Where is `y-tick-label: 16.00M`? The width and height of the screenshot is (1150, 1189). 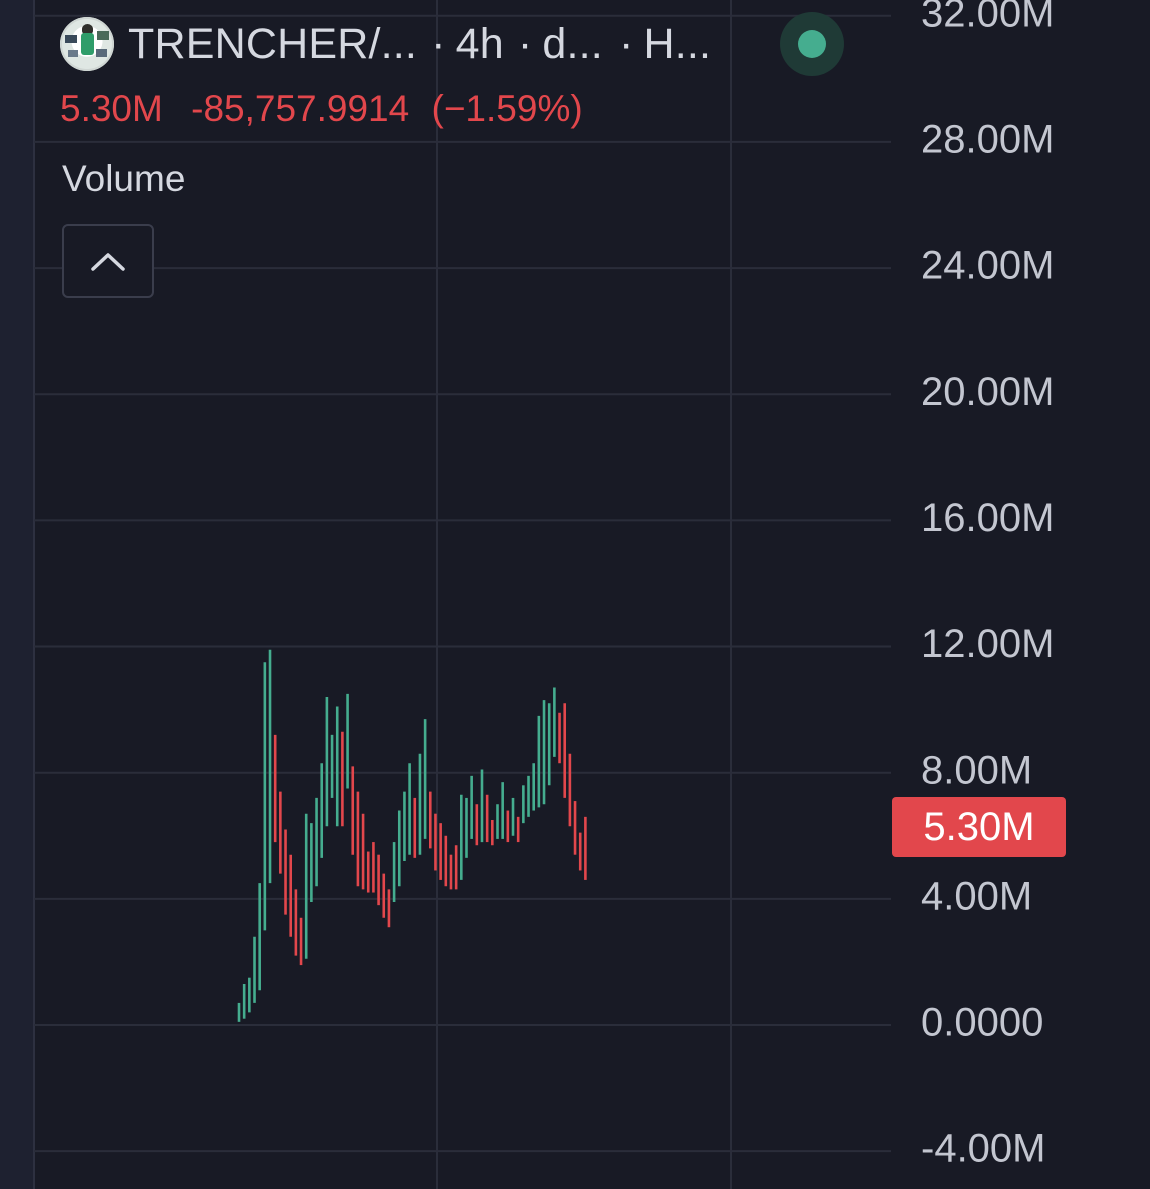 y-tick-label: 16.00M is located at coordinates (987, 518).